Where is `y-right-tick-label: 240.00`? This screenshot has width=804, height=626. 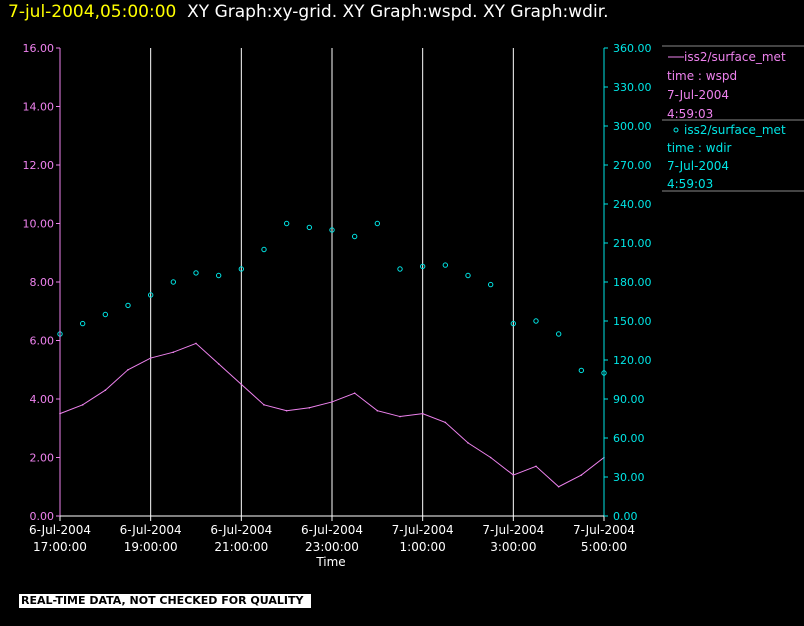 y-right-tick-label: 240.00 is located at coordinates (632, 204).